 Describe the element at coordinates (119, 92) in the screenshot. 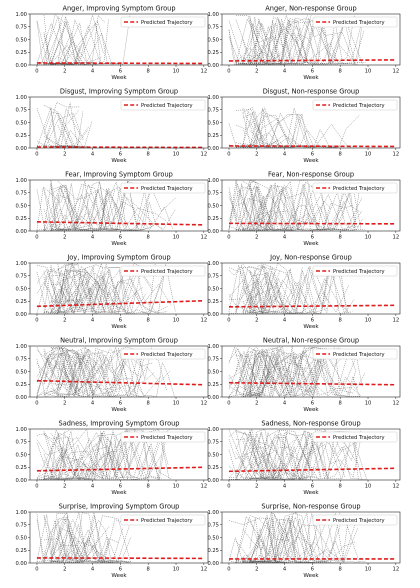

I see `panel-title: Disgust, Improving Symptom Group` at that location.